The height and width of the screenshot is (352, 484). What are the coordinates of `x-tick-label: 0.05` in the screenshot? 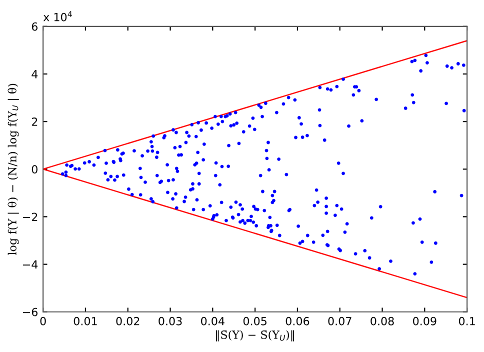 It's located at (254, 321).